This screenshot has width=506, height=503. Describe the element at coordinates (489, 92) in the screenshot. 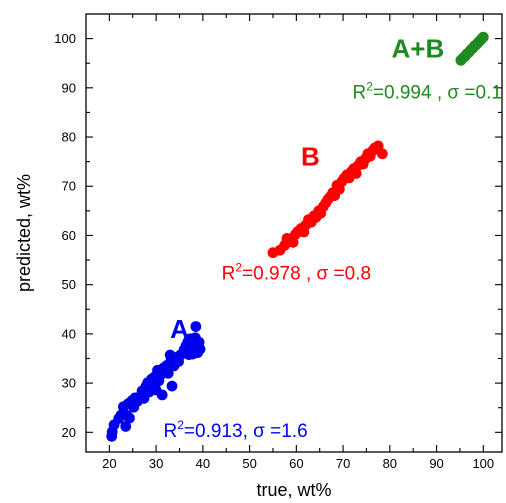

I see `sigma-value: 0.1` at that location.